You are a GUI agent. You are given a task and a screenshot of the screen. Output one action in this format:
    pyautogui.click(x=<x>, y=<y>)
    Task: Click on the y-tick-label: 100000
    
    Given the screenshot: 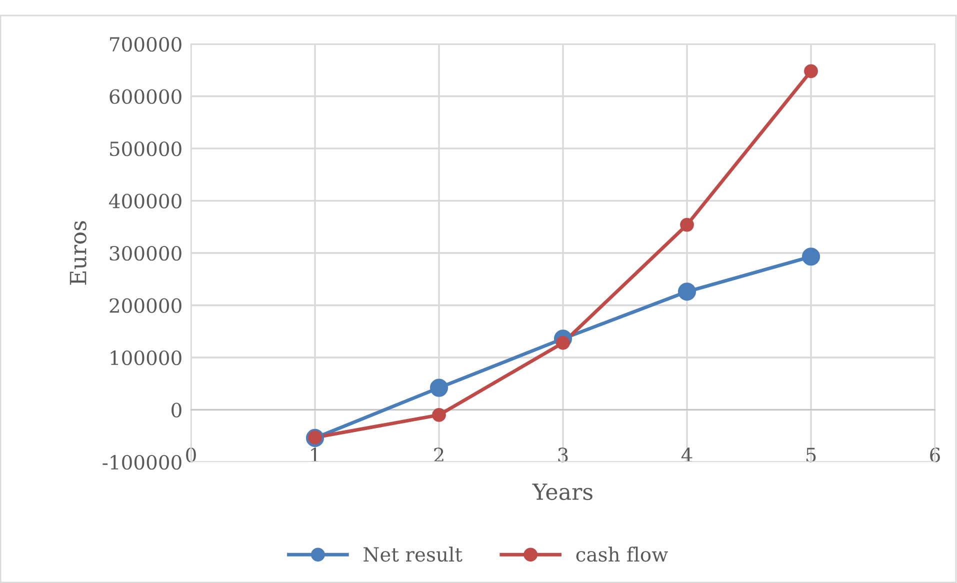 What is the action you would take?
    pyautogui.click(x=146, y=358)
    